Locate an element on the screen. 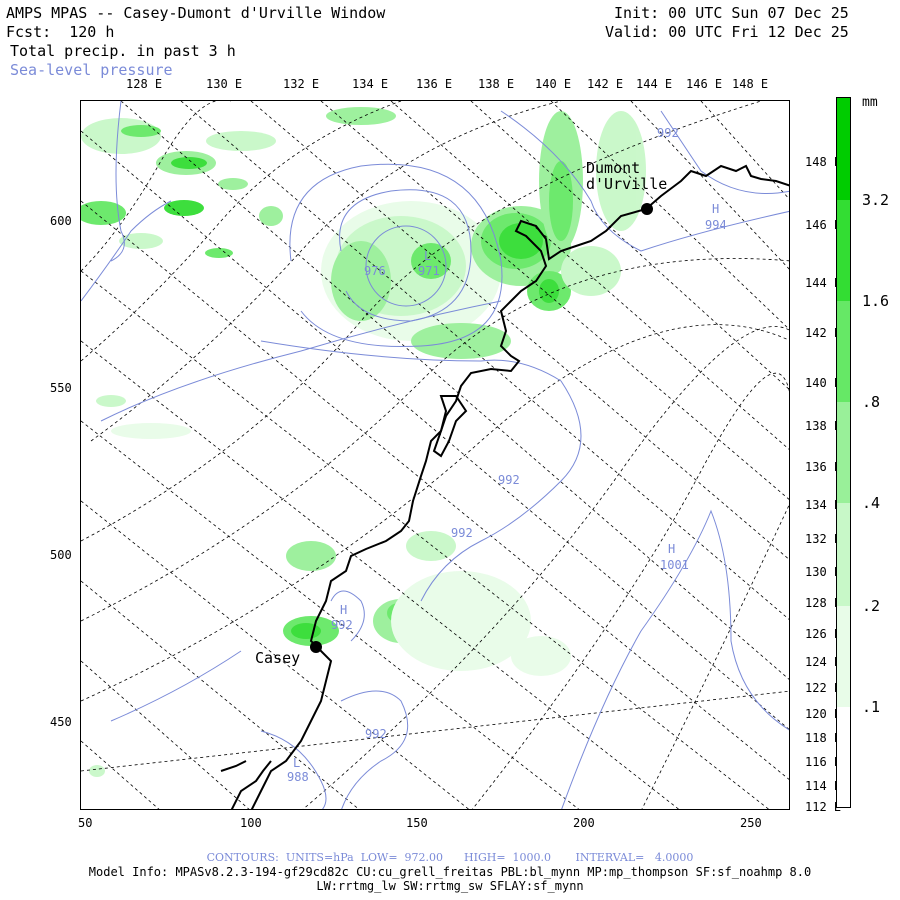 The image size is (900, 900). dumont-station-marker is located at coordinates (647, 209).